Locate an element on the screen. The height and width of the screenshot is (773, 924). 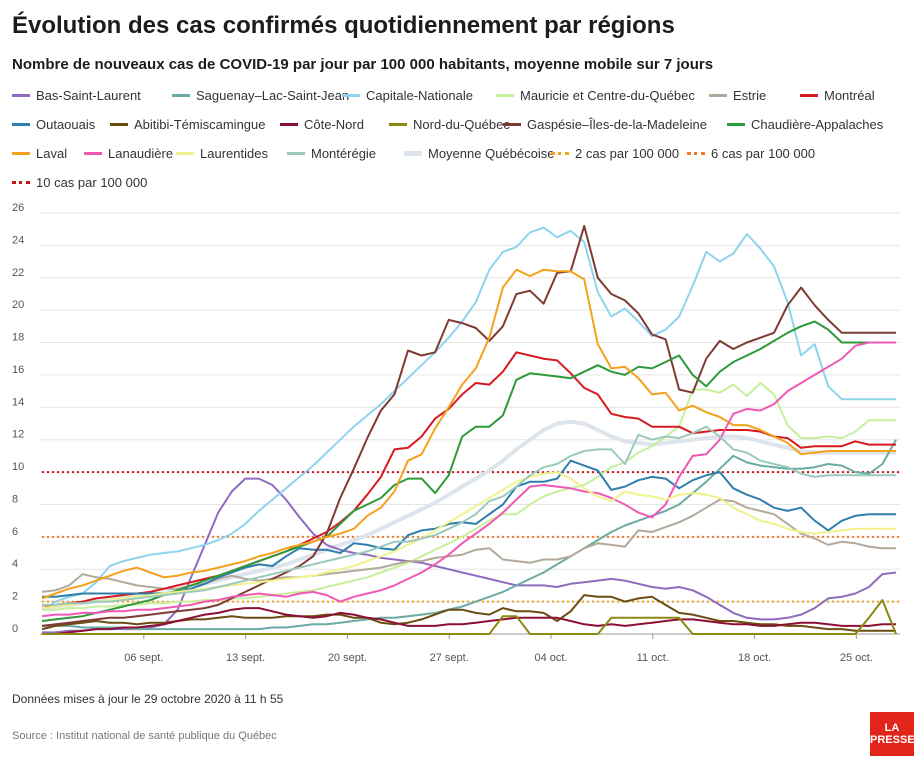
y-tick-label: 4 is located at coordinates (15, 564).